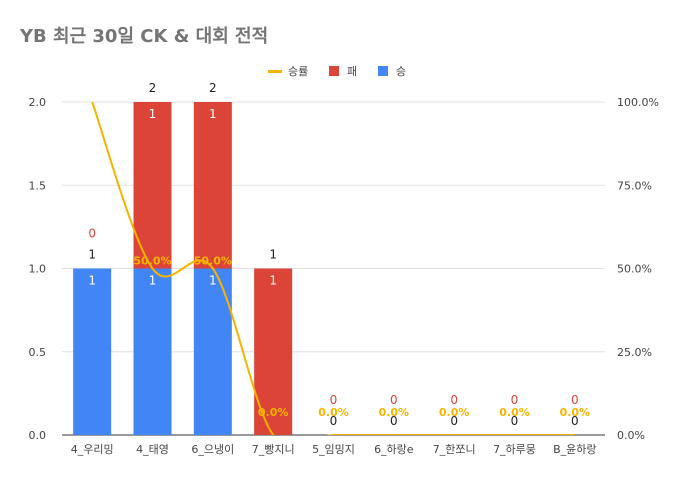 Image resolution: width=680 pixels, height=484 pixels. What do you see at coordinates (298, 71) in the screenshot?
I see `legend-label: 승률` at bounding box center [298, 71].